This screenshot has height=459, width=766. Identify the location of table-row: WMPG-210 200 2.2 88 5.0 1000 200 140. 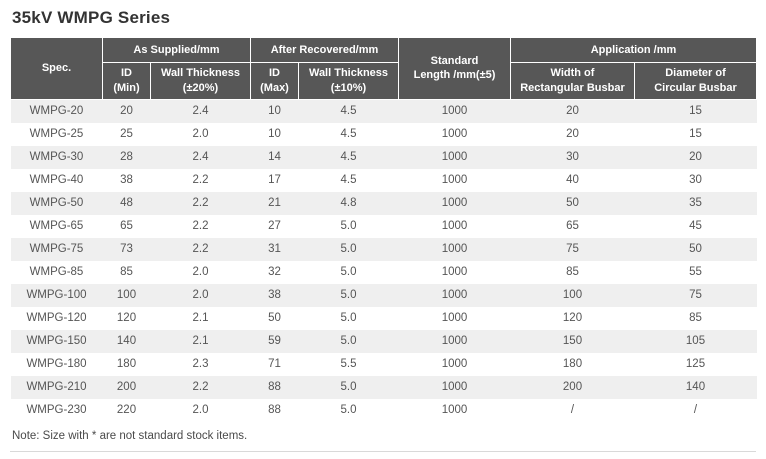
(383, 387).